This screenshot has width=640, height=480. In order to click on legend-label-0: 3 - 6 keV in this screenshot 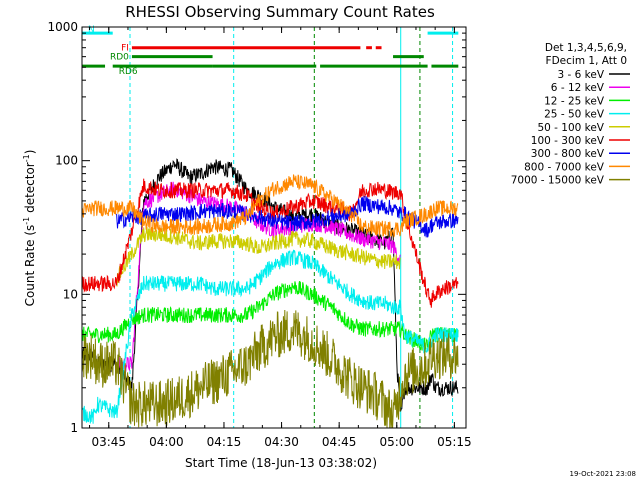, I will do `click(580, 75)`.